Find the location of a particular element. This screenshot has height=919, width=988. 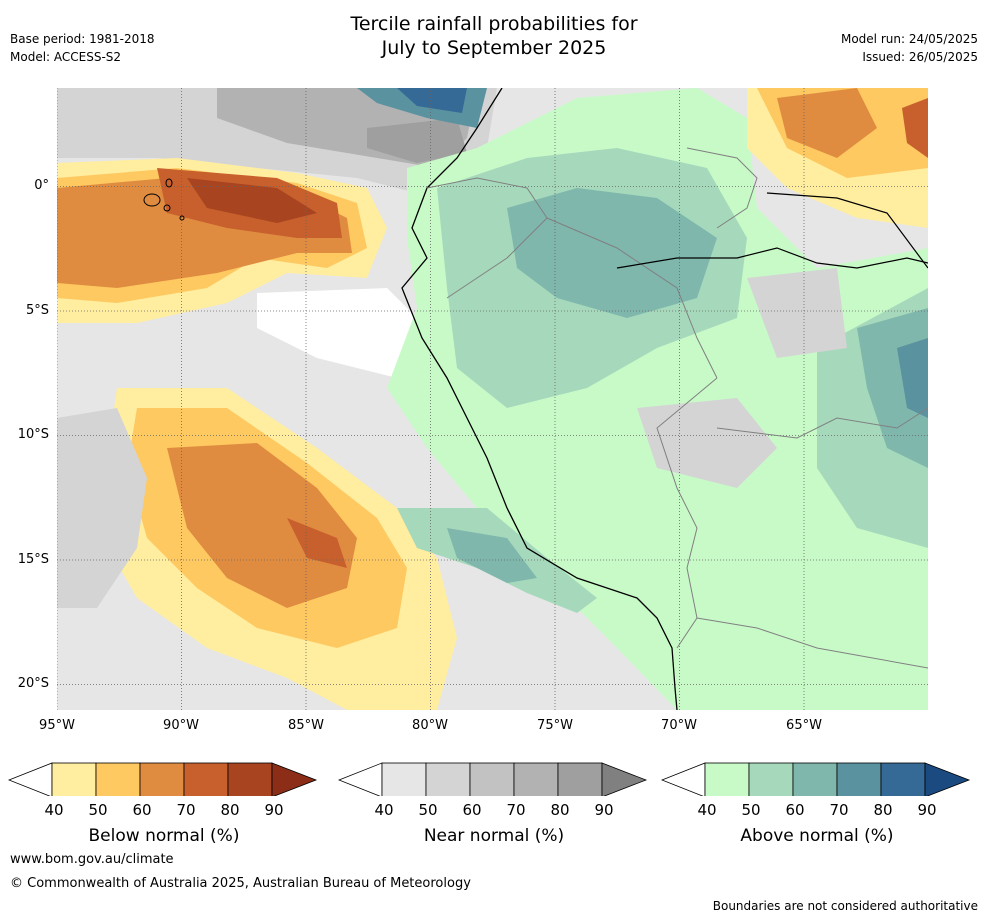

below-normal-band-south-peak is located at coordinates (317, 543).